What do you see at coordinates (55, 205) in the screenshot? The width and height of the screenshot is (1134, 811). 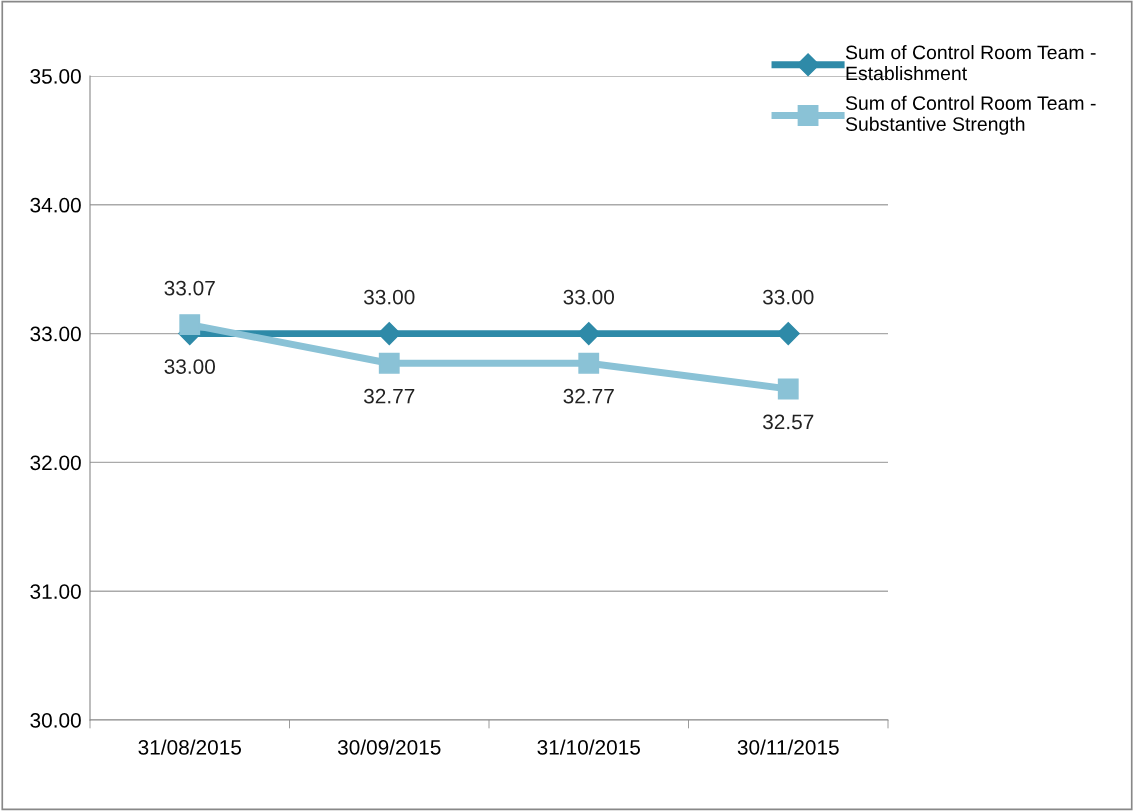 I see `y-tick-label: 34.00` at bounding box center [55, 205].